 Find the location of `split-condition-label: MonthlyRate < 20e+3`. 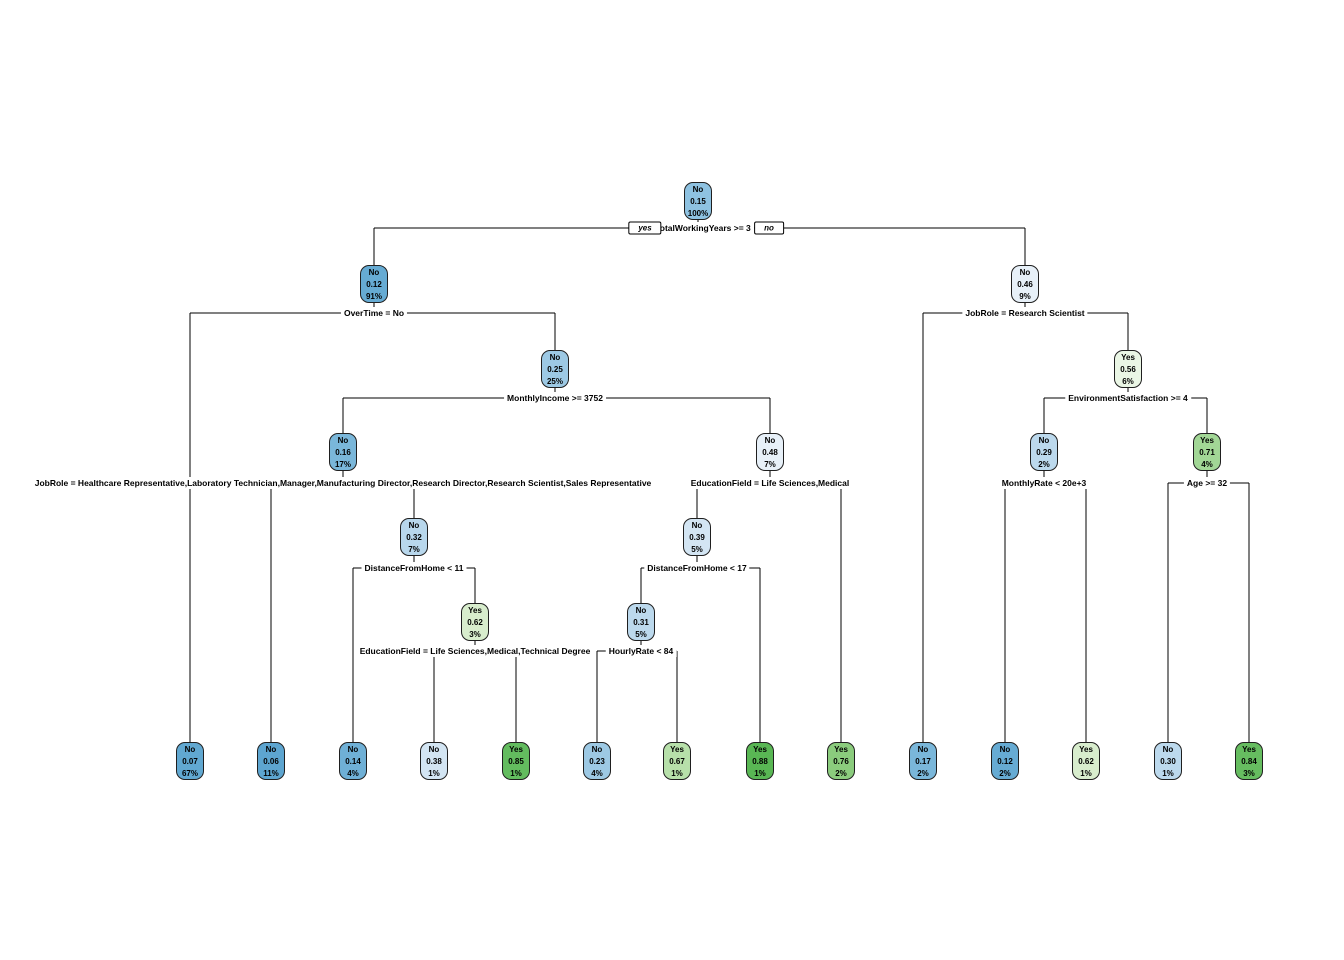

split-condition-label: MonthlyRate < 20e+3 is located at coordinates (1044, 483).